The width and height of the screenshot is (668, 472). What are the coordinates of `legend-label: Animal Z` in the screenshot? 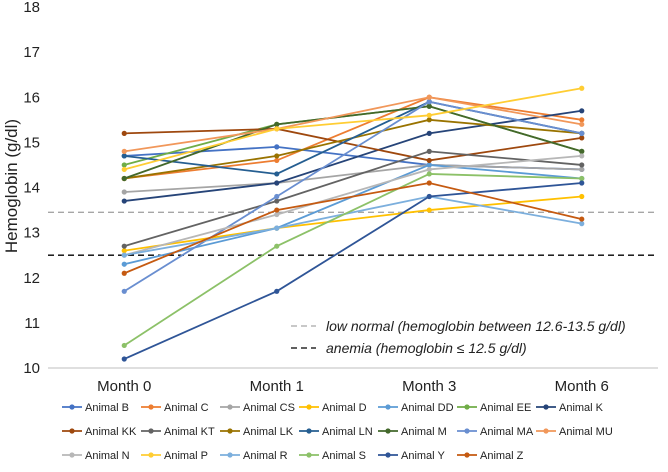 It's located at (502, 456).